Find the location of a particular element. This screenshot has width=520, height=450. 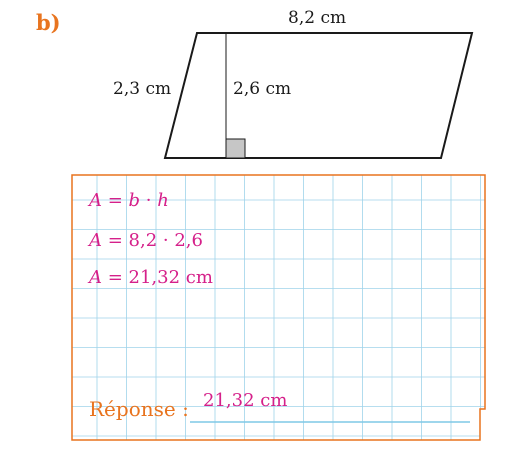

height-variable: h is located at coordinates (163, 200).